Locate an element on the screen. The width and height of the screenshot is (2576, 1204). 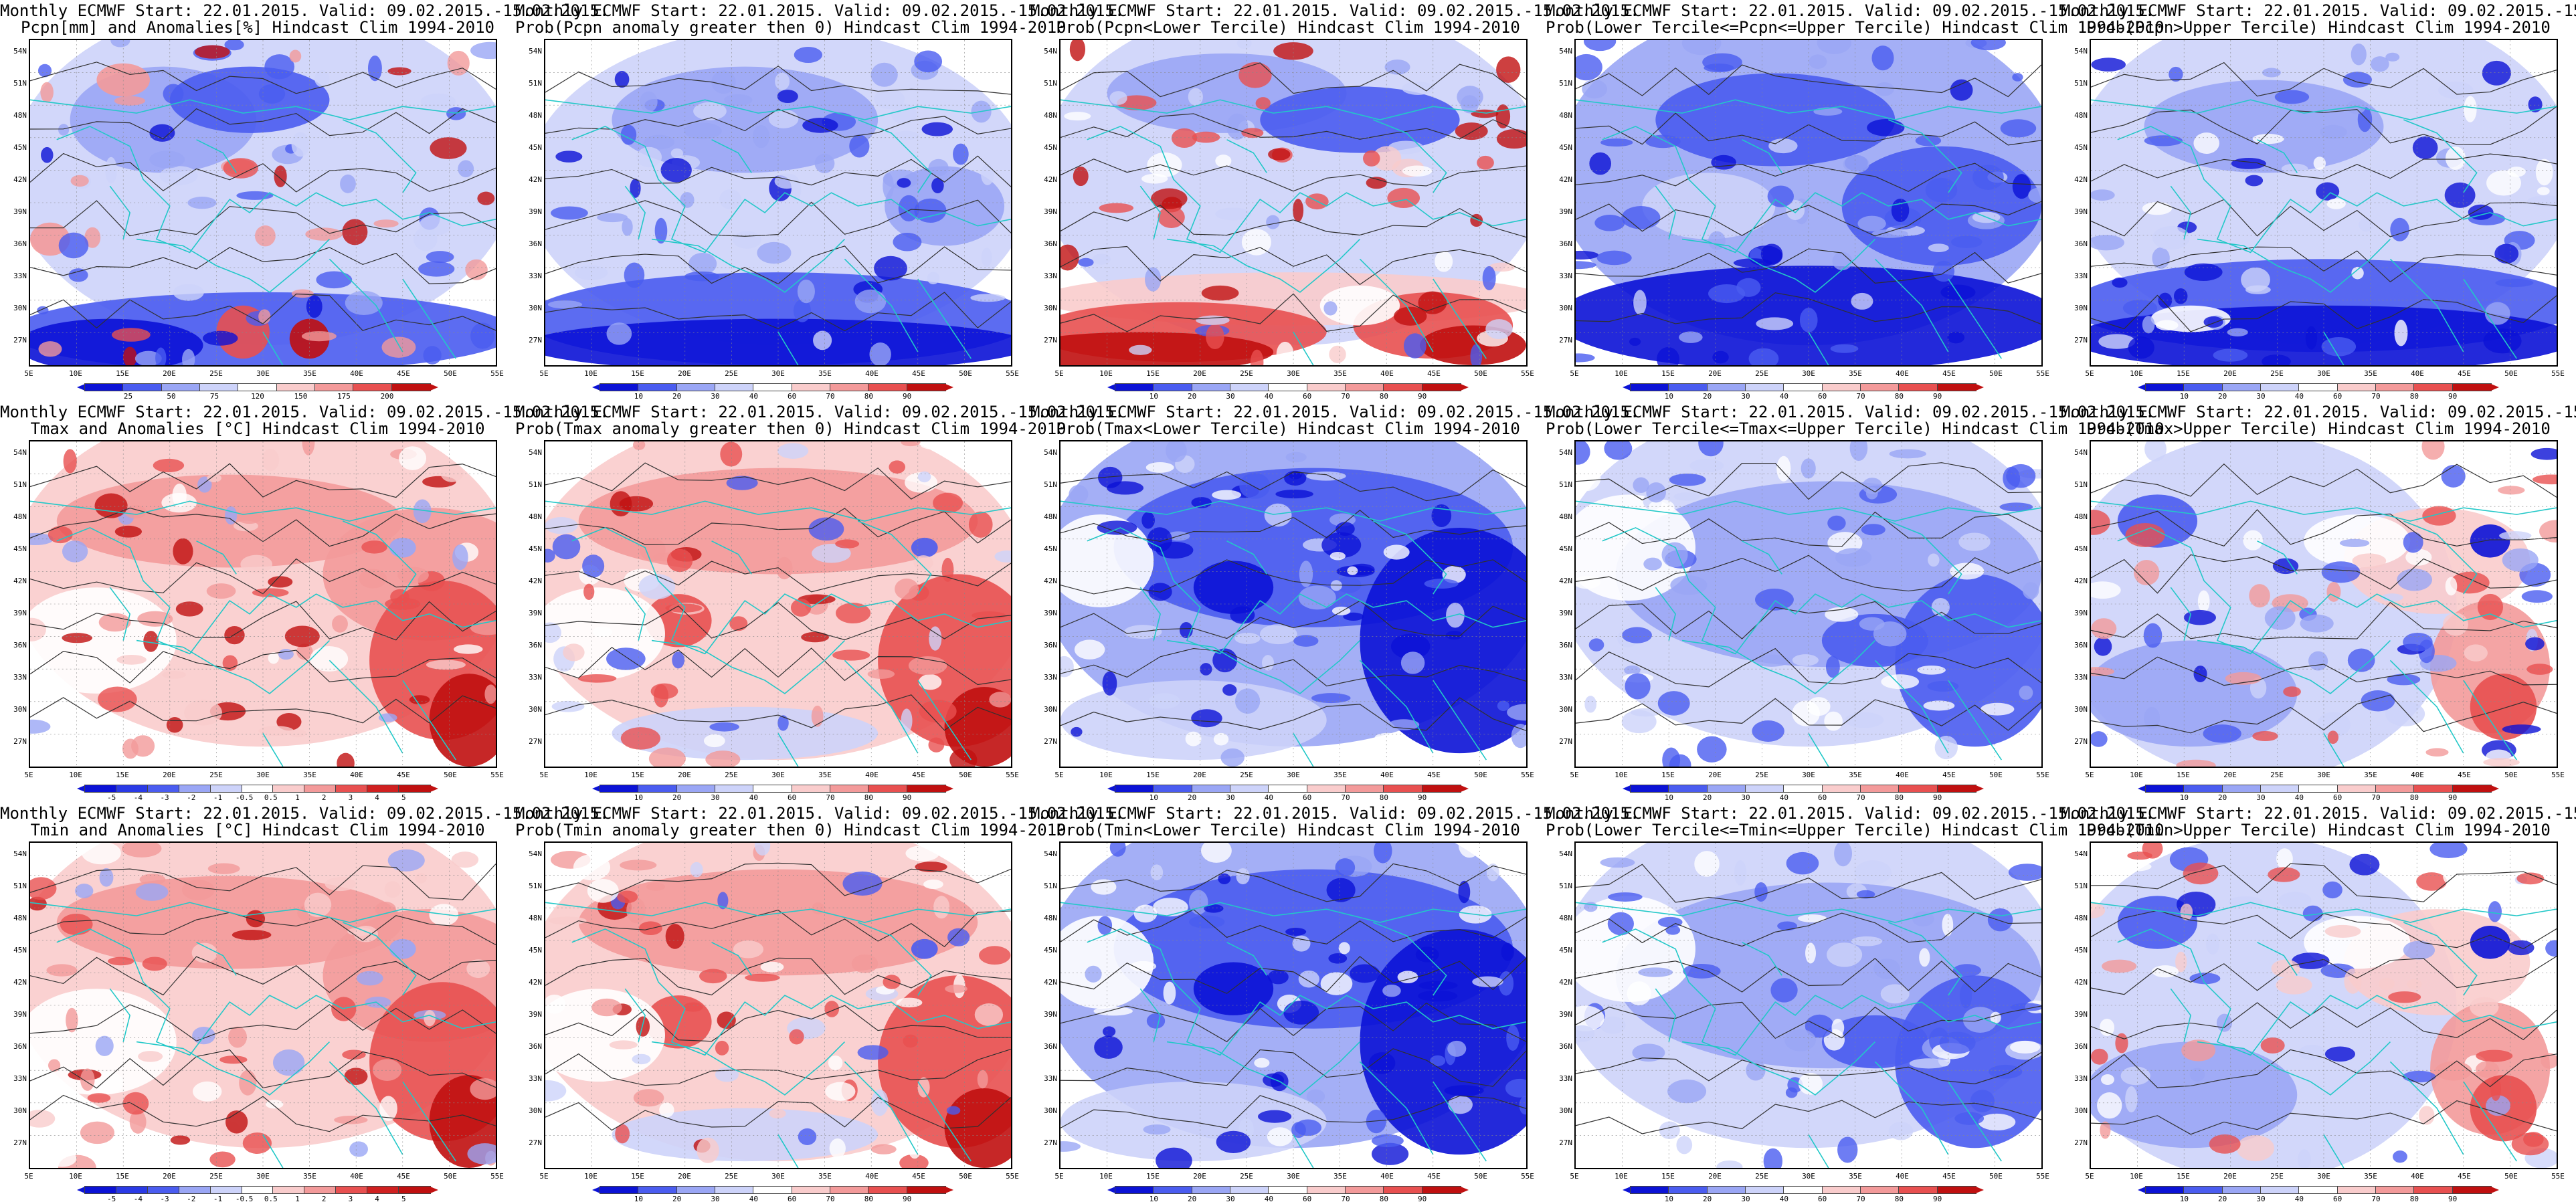
lat-tick-label: 30N is located at coordinates (2081, 308).